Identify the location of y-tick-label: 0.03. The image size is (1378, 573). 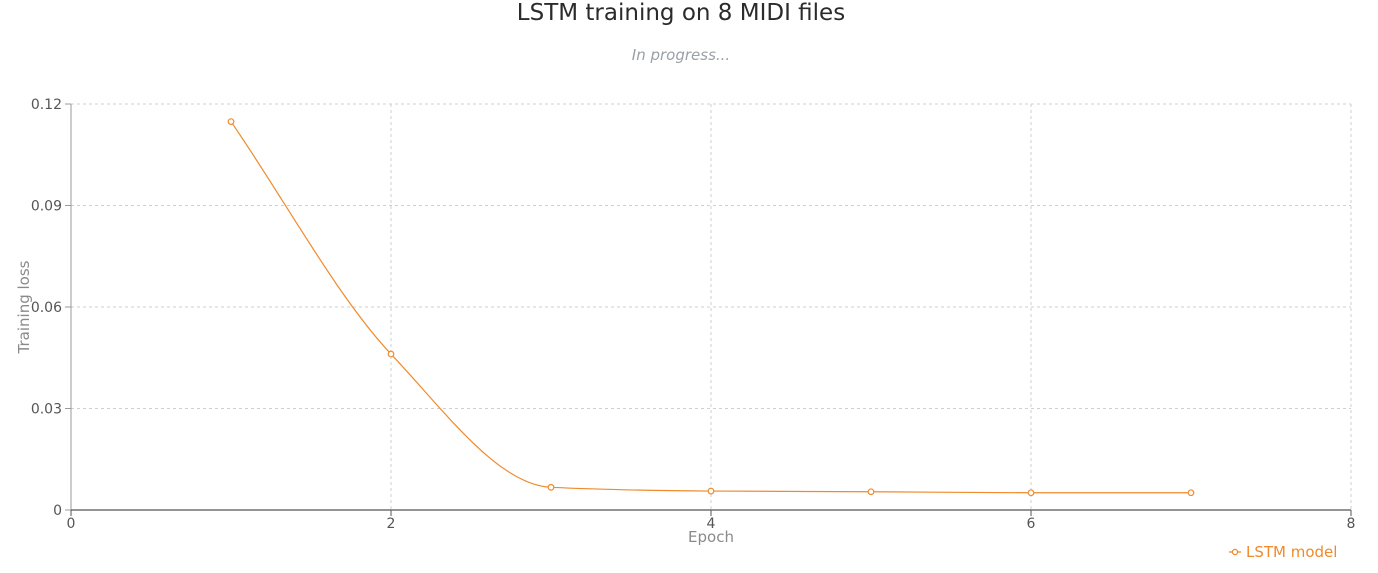
(46, 410).